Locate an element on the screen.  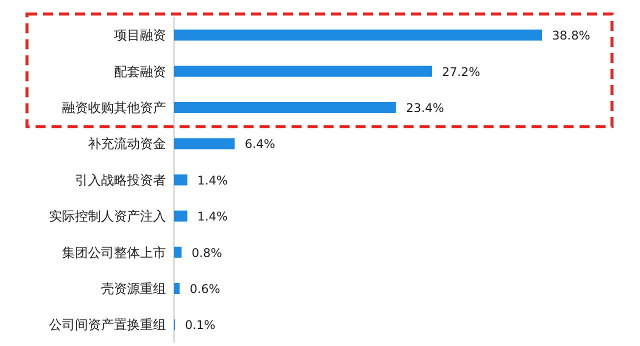
data-label: 0.8% is located at coordinates (207, 253).